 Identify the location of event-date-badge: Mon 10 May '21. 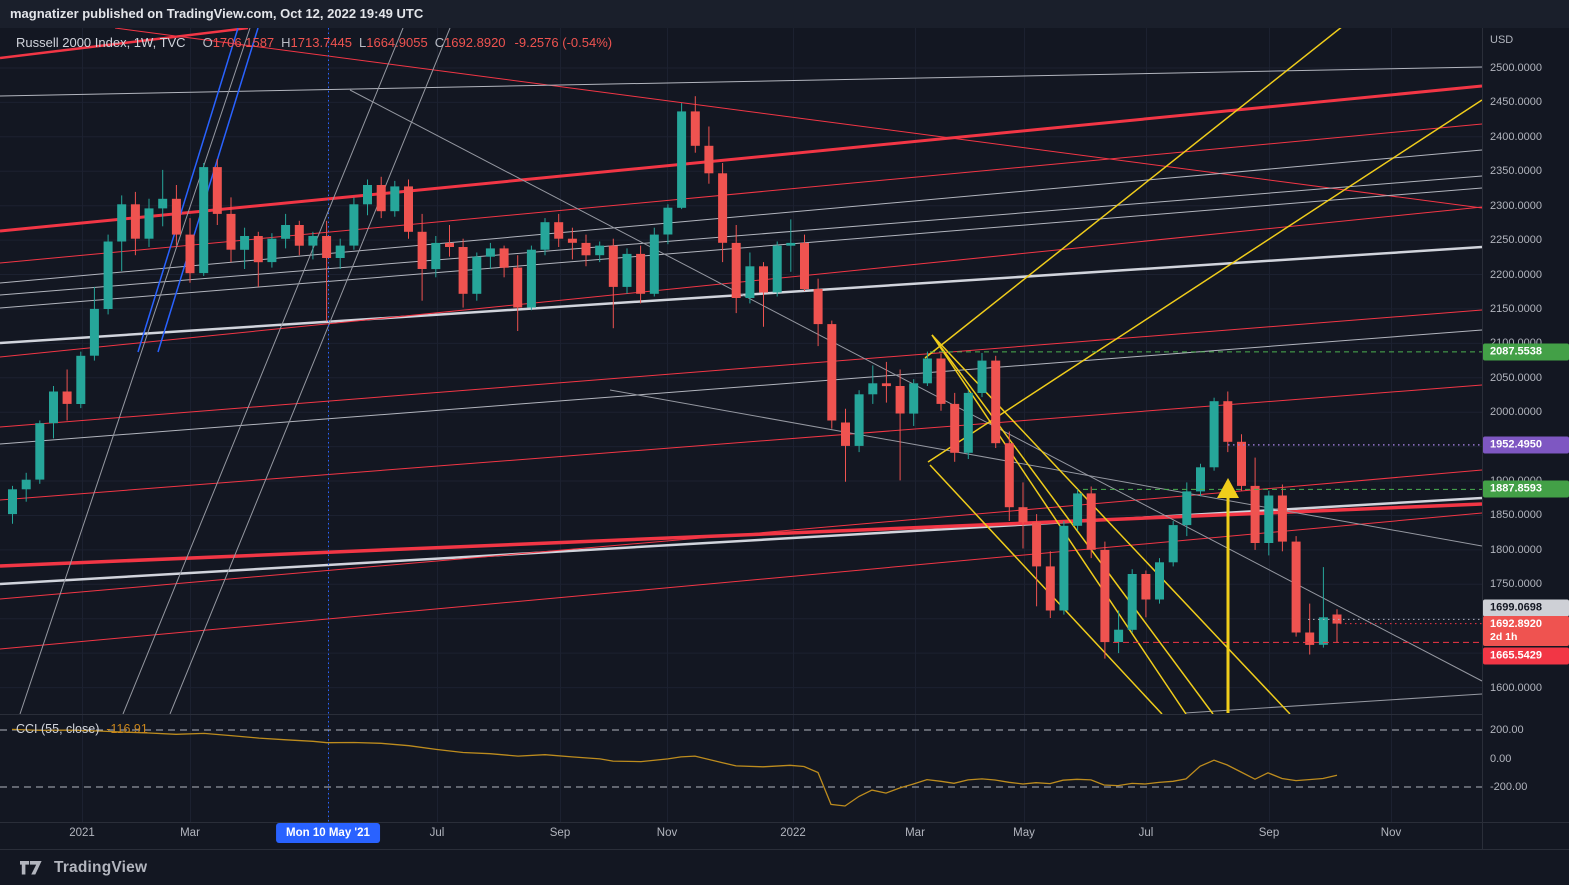
(328, 833).